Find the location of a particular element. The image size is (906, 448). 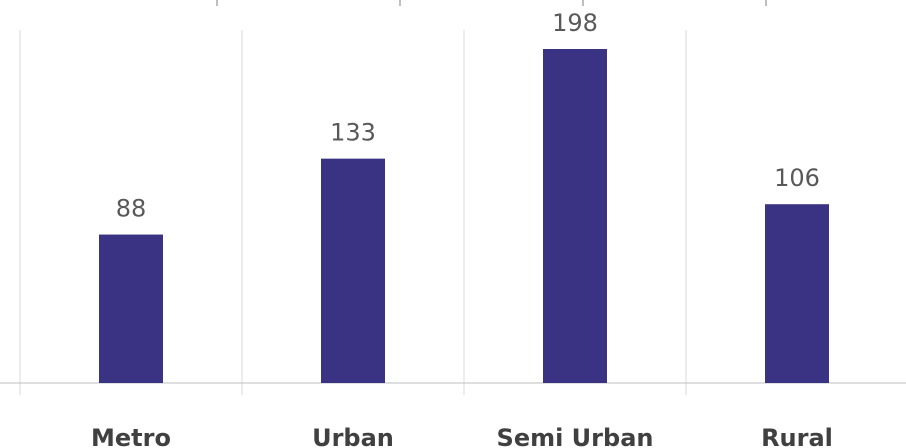

category-label: Semi Urban is located at coordinates (575, 436).